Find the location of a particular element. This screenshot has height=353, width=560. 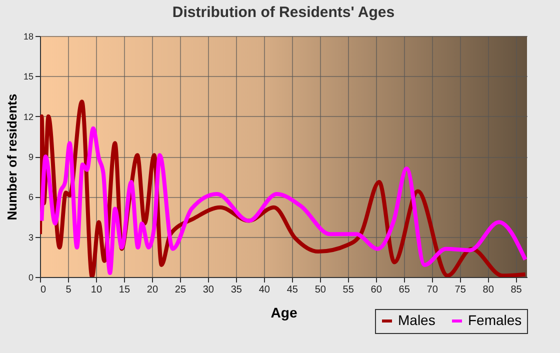

y-tick-label: 6 is located at coordinates (31, 197).